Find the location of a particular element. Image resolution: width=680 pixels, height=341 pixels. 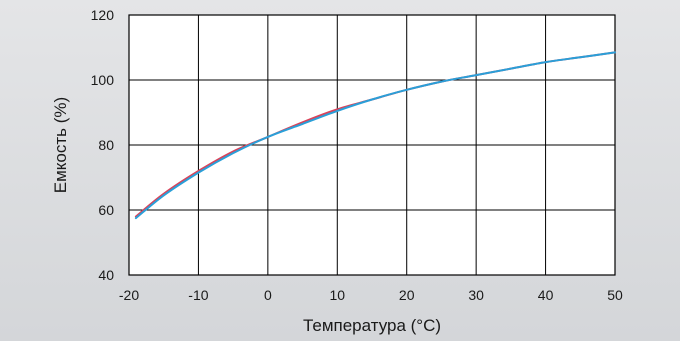

x-tick-labels: -20 -10 0 10 20 30 40 50 is located at coordinates (371, 295).